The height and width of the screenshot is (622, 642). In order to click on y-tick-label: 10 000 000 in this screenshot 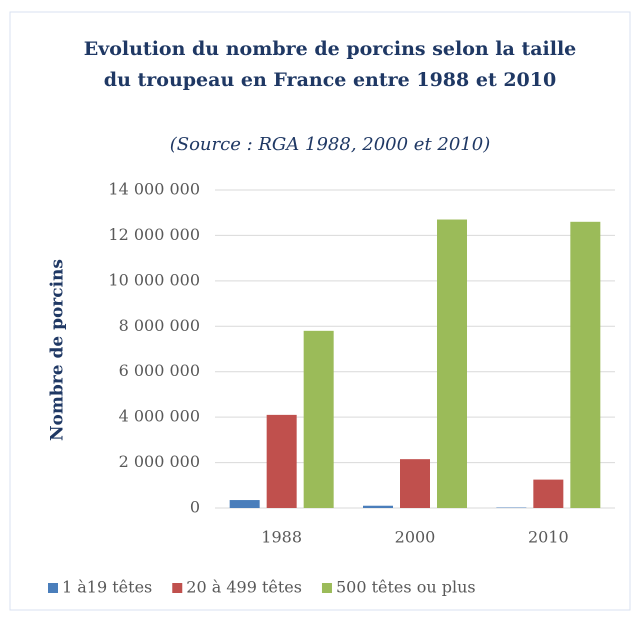, I will do `click(154, 279)`.